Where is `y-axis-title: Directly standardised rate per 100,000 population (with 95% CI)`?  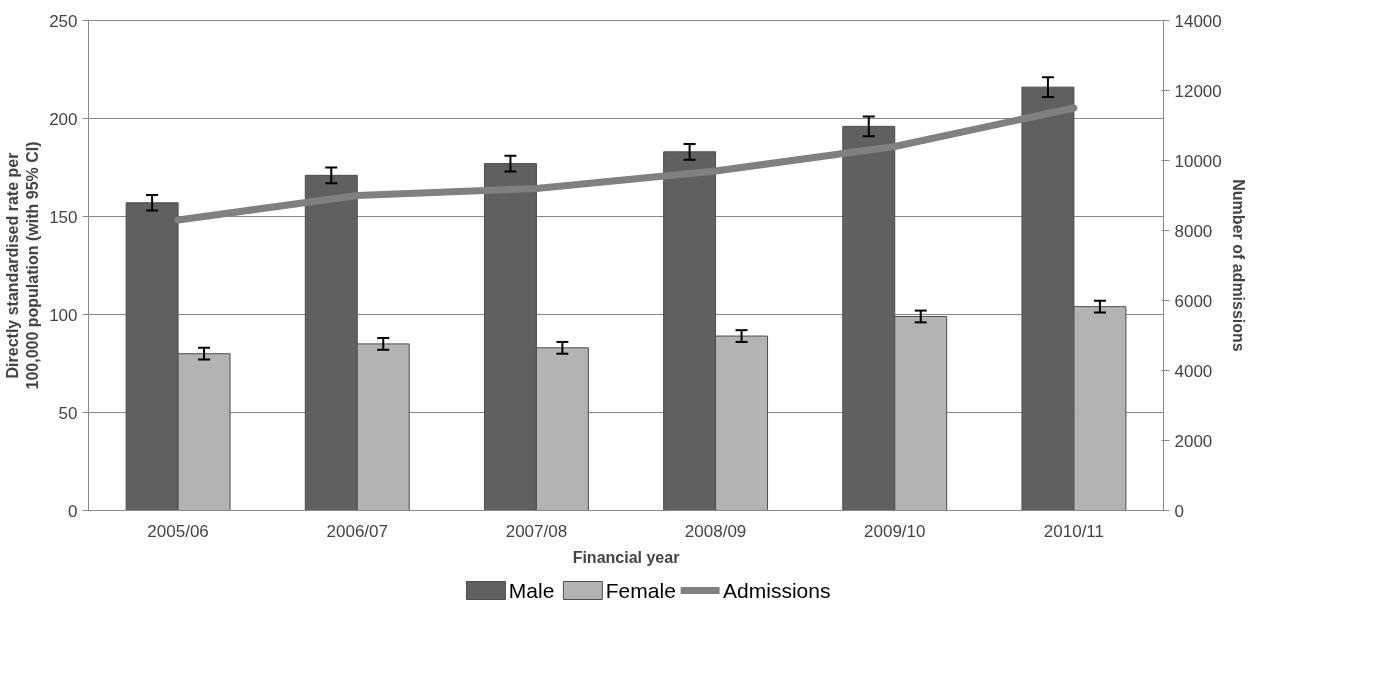
y-axis-title: Directly standardised rate per 100,000 population (with 95% CI) is located at coordinates (22, 265).